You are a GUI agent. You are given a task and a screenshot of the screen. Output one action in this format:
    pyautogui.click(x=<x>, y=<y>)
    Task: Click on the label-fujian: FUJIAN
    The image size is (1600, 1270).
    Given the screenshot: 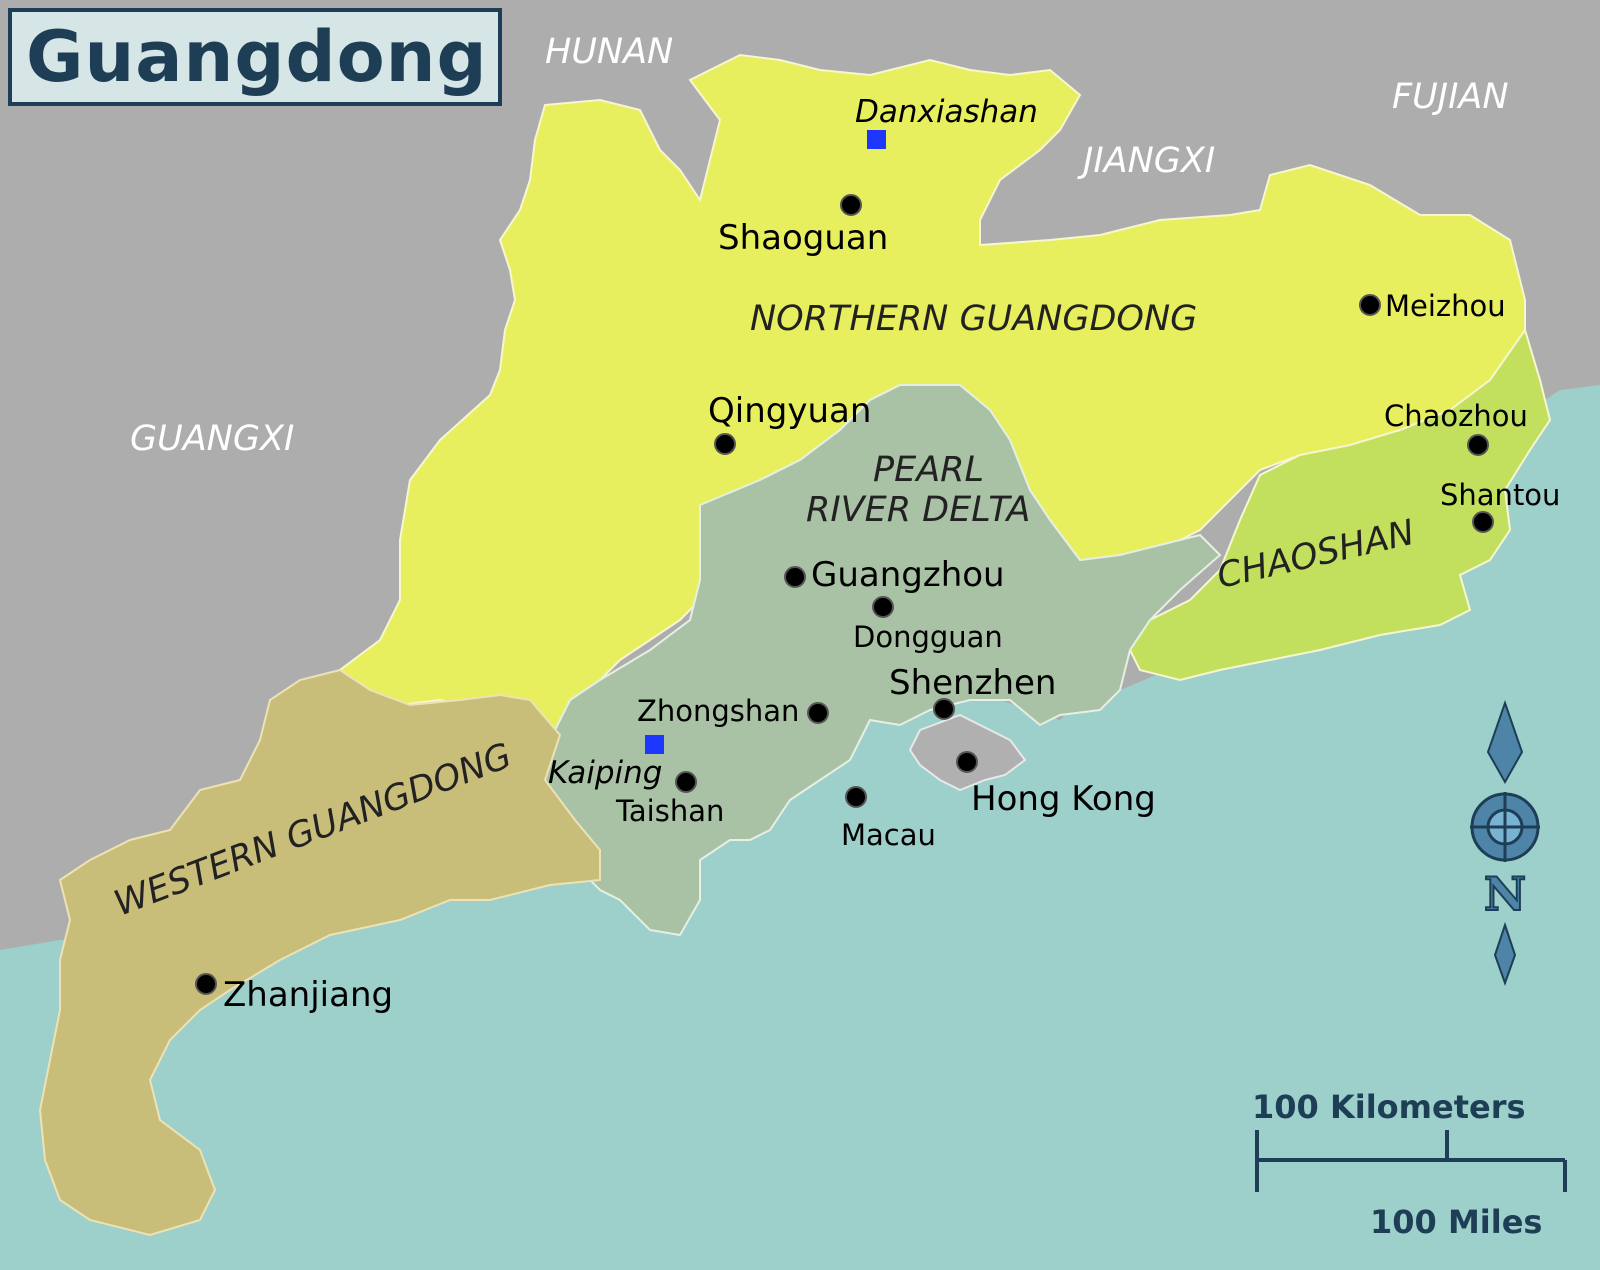 What is the action you would take?
    pyautogui.click(x=1450, y=97)
    